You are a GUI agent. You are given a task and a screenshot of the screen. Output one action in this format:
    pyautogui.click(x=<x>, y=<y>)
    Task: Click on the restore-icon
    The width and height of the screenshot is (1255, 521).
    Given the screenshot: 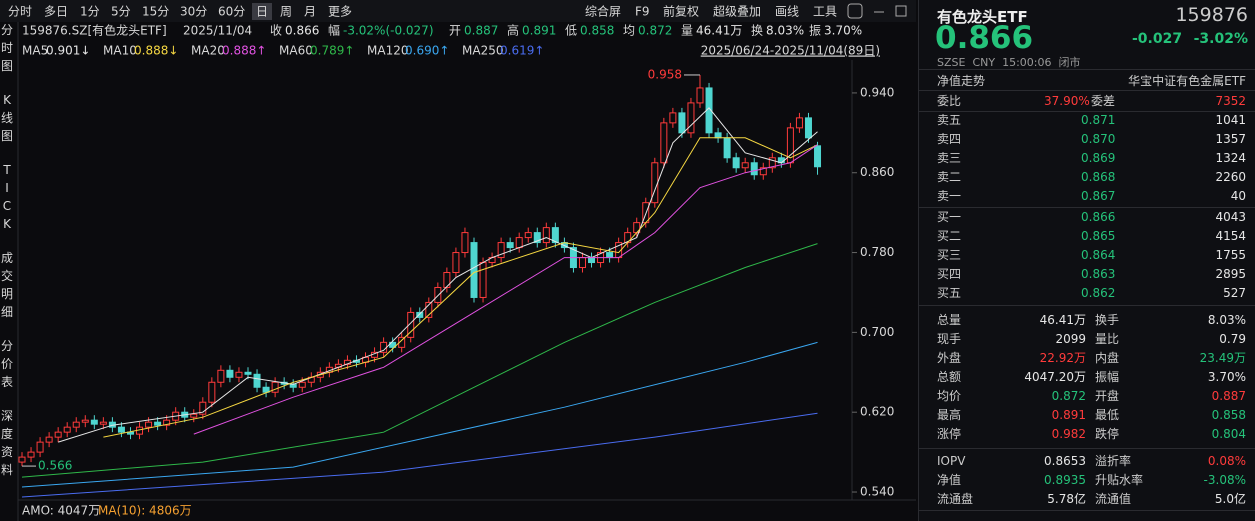 What is the action you would take?
    pyautogui.click(x=901, y=11)
    